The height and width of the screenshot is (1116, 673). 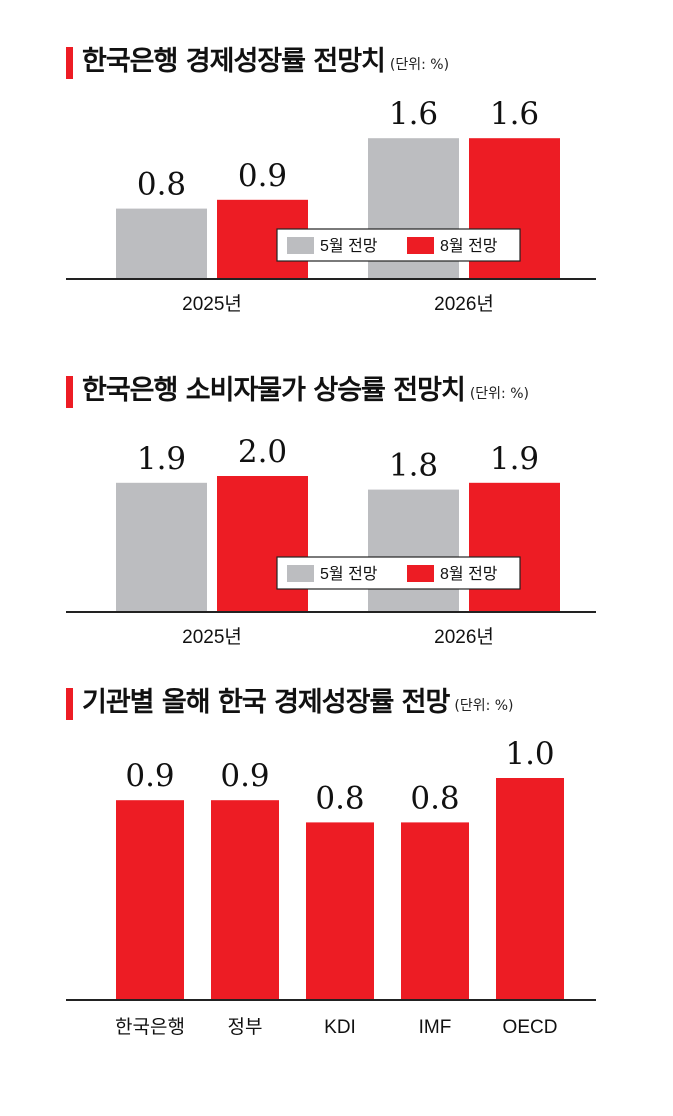 I want to click on chart-2-unit: (단위: %), so click(x=499, y=394).